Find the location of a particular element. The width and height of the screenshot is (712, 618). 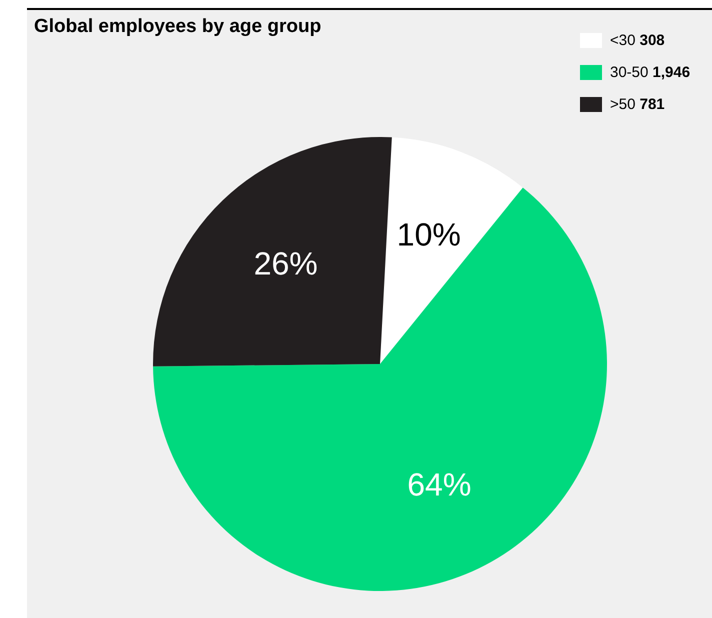

data-label: 64% is located at coordinates (439, 484).